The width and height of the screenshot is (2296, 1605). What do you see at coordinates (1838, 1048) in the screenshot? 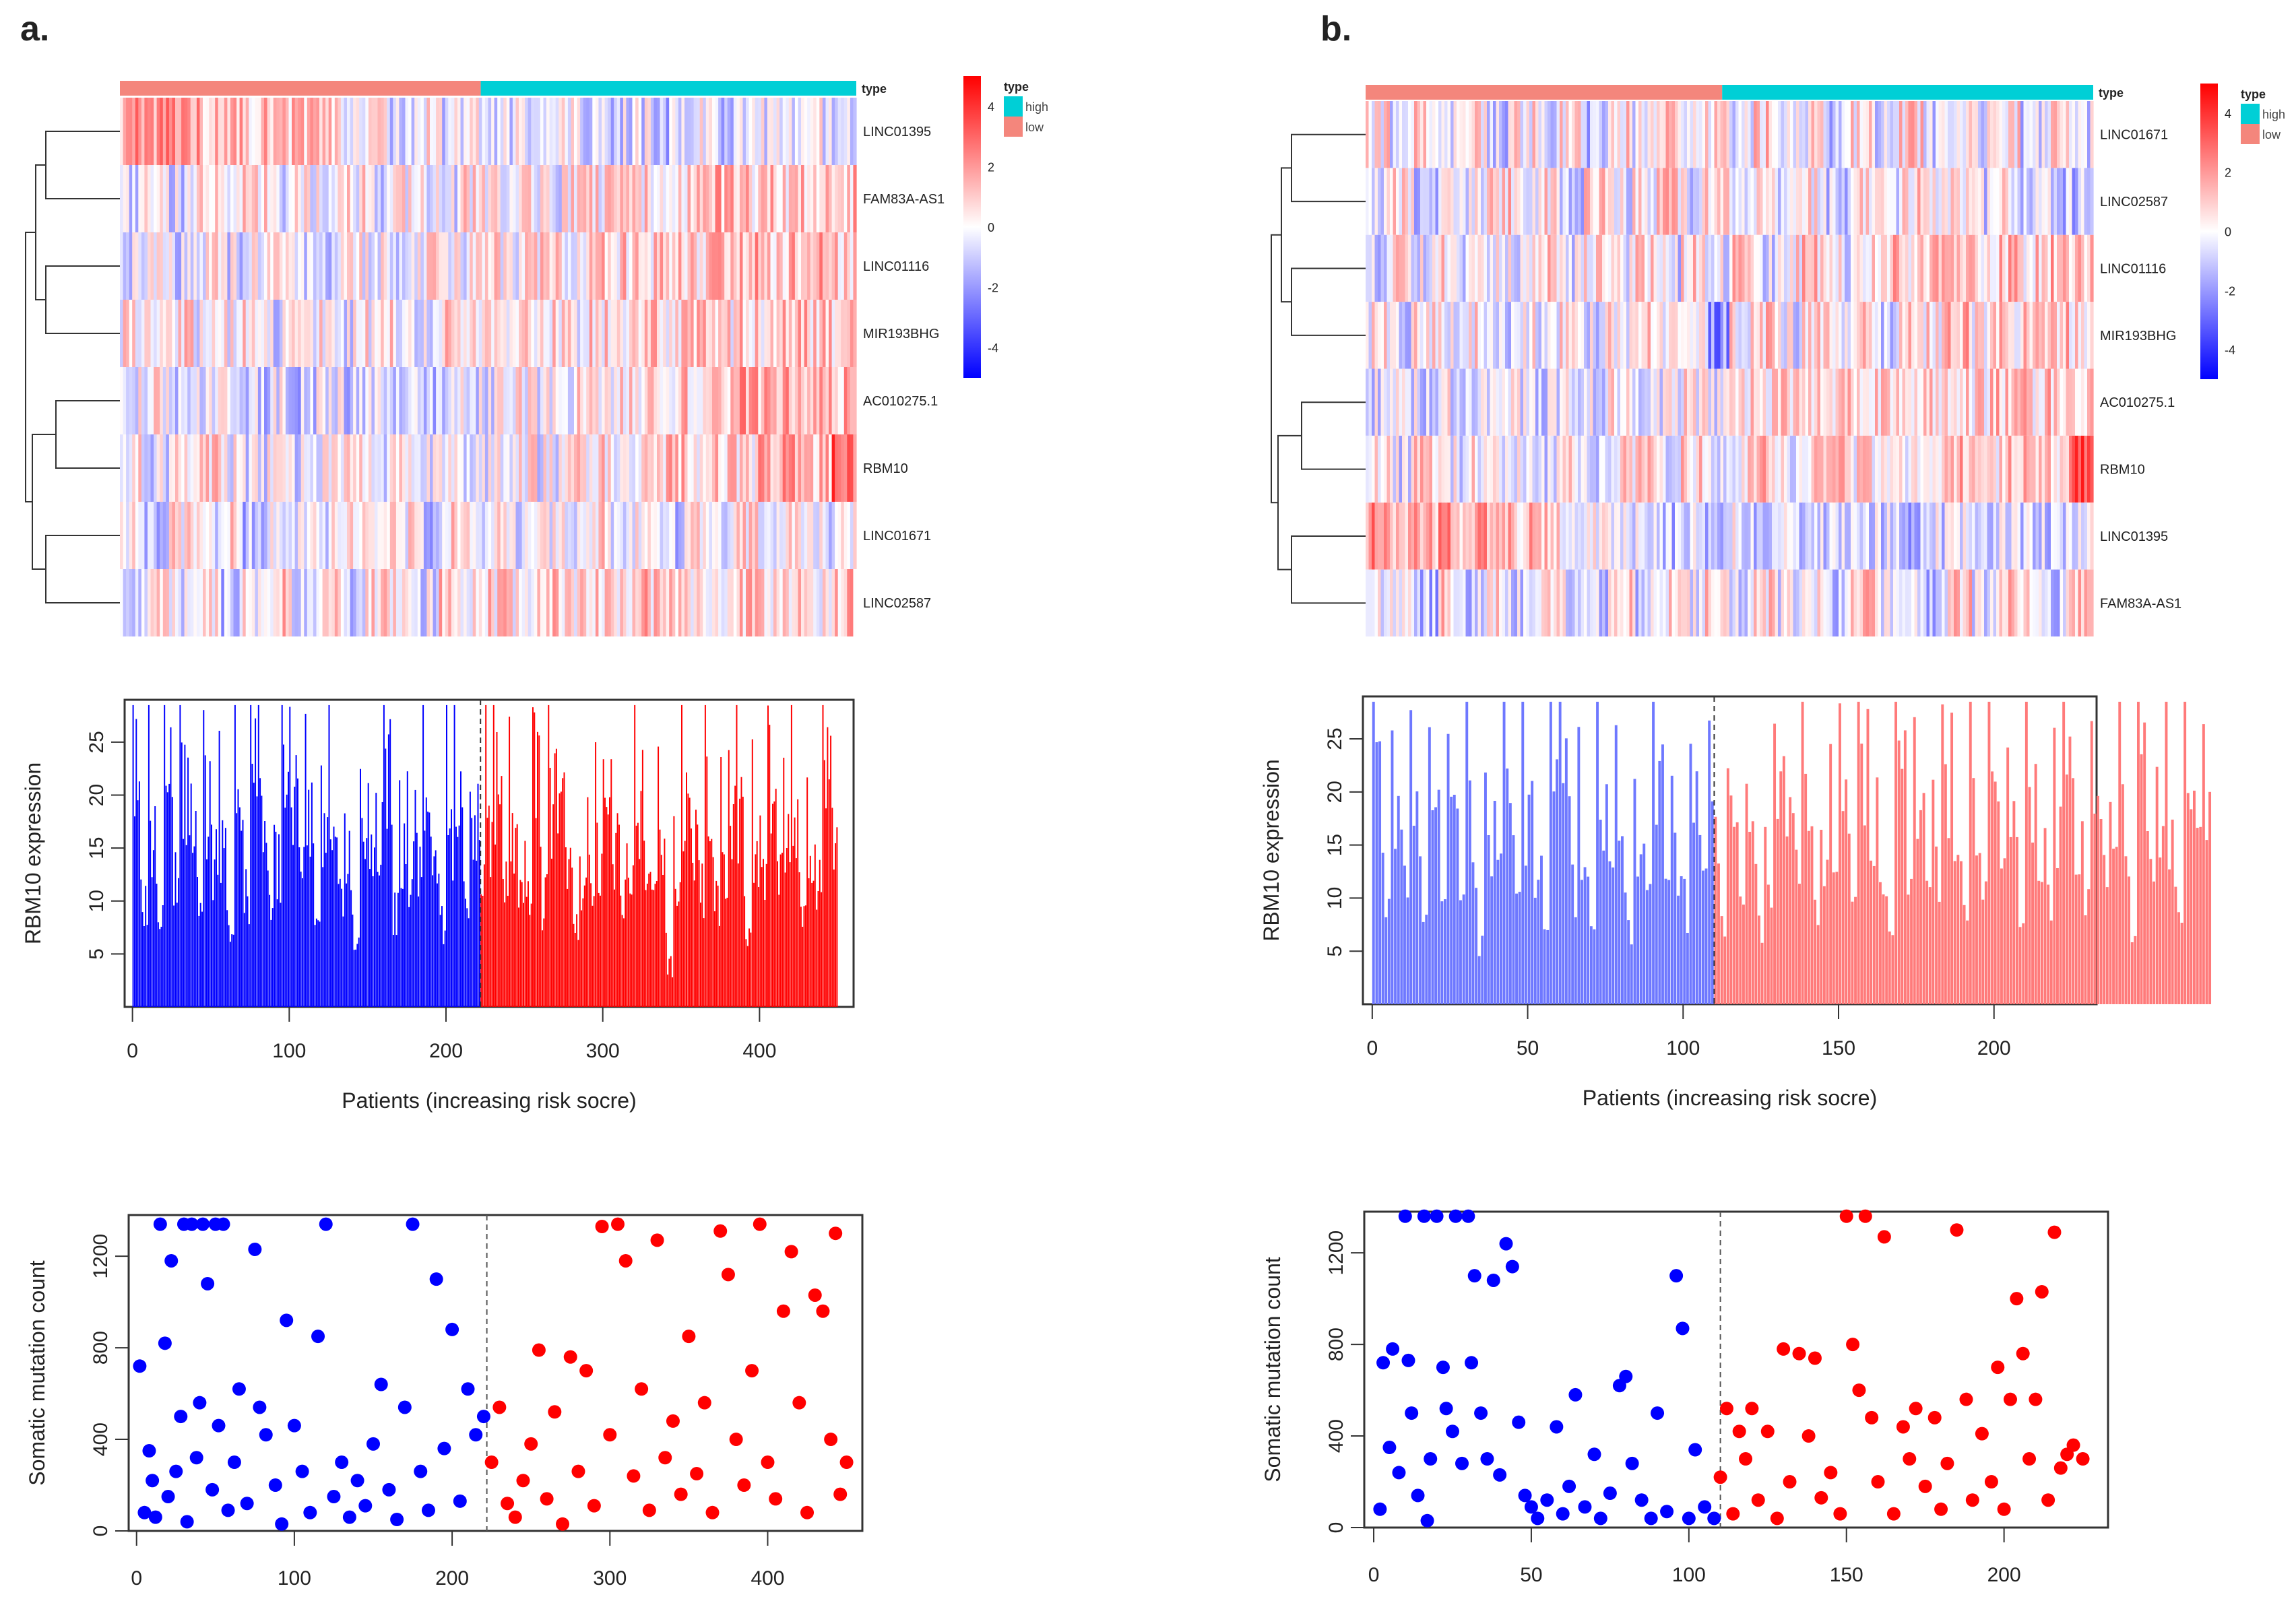
I see `x-tick-label: 150` at bounding box center [1838, 1048].